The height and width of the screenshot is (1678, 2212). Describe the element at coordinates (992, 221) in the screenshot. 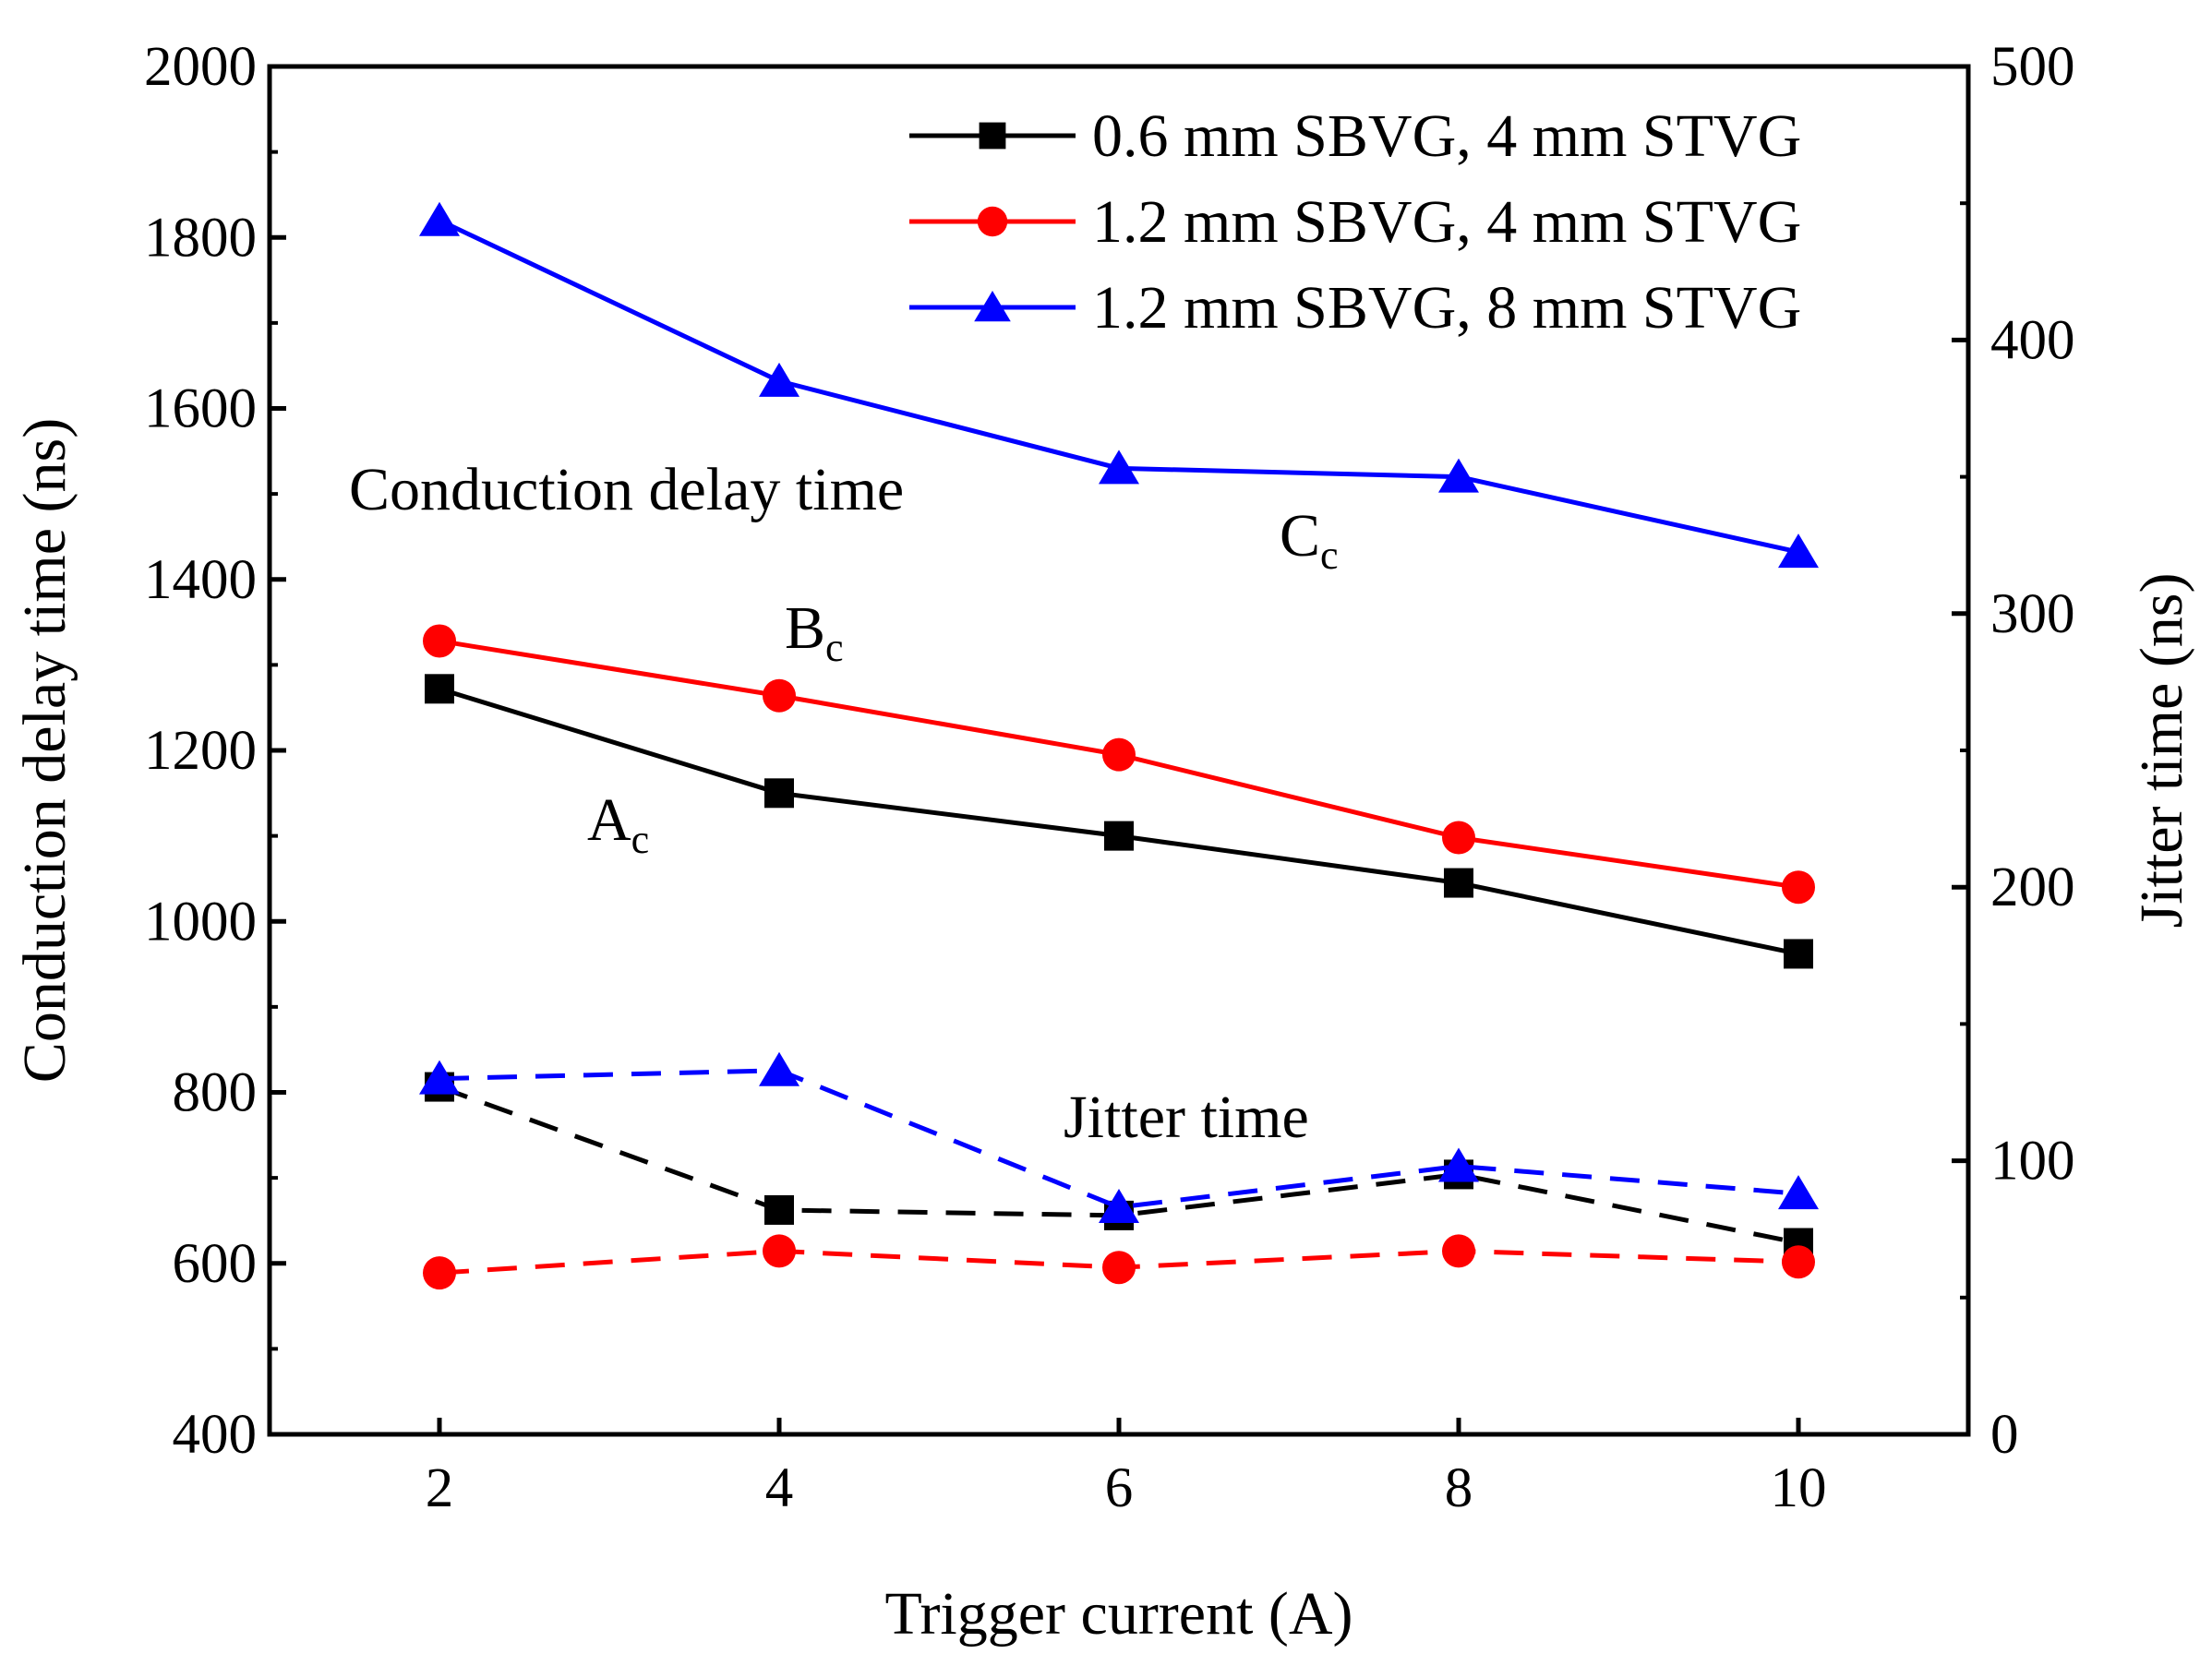

I see `legend-marker-circle` at that location.